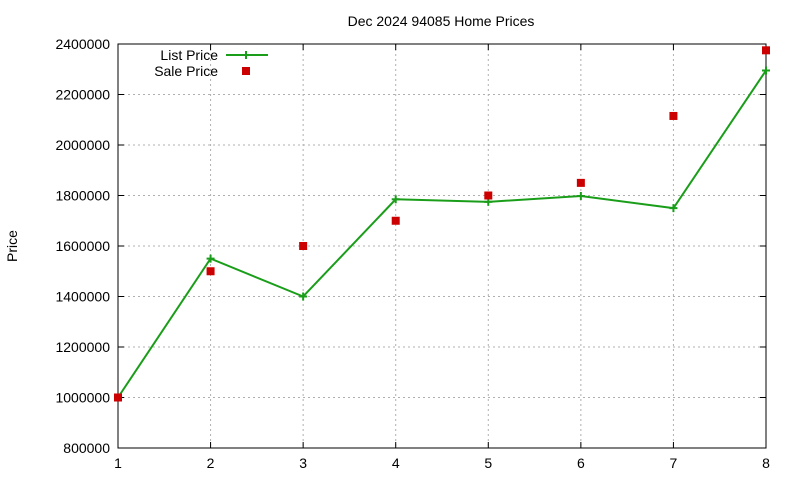 The image size is (800, 480). I want to click on y-tick-label: 2000000, so click(82, 145).